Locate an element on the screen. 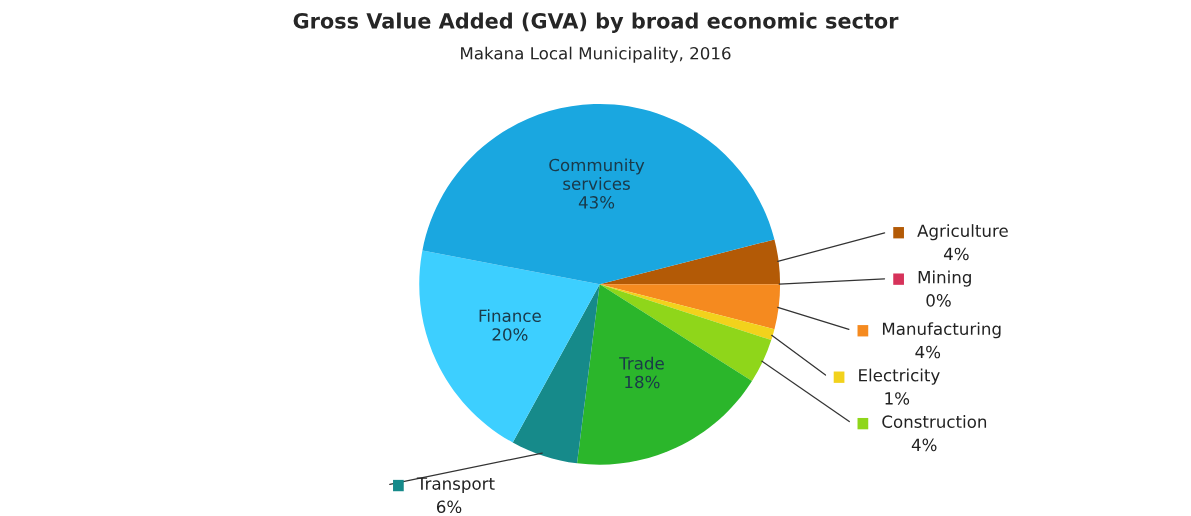 The width and height of the screenshot is (1191, 516). legend-label: Transport is located at coordinates (455, 485).